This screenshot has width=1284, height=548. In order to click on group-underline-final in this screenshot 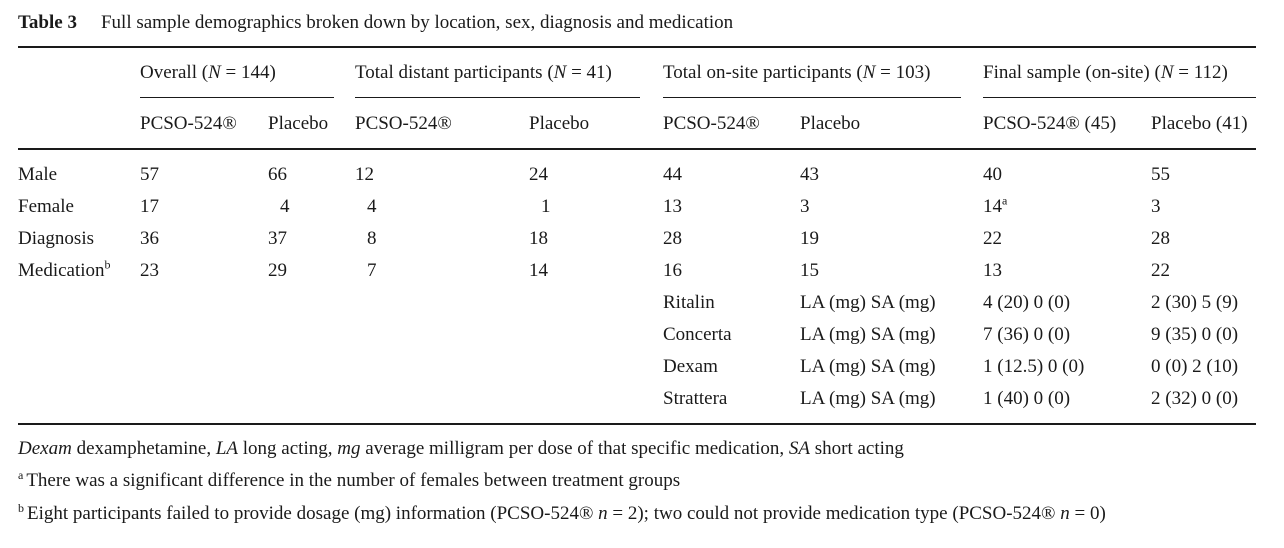, I will do `click(1119, 97)`.